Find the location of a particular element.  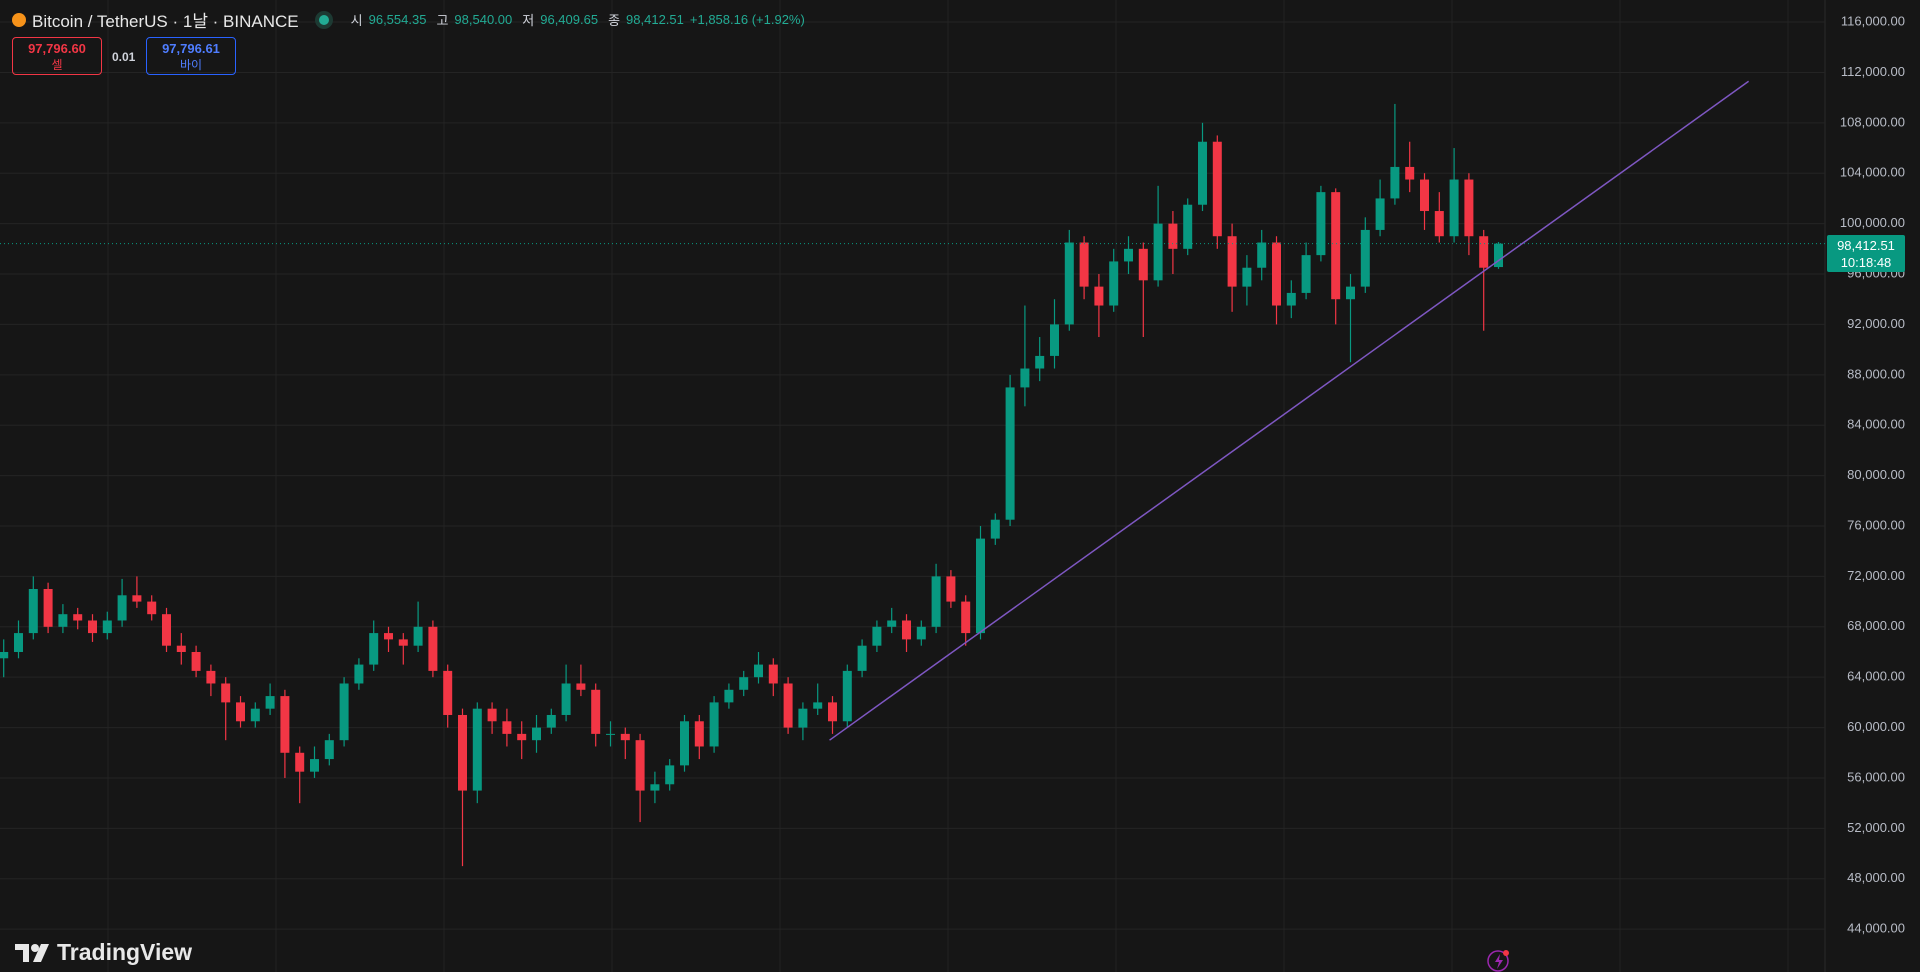

y-tick-label: 108,000.00 is located at coordinates (1872, 121).